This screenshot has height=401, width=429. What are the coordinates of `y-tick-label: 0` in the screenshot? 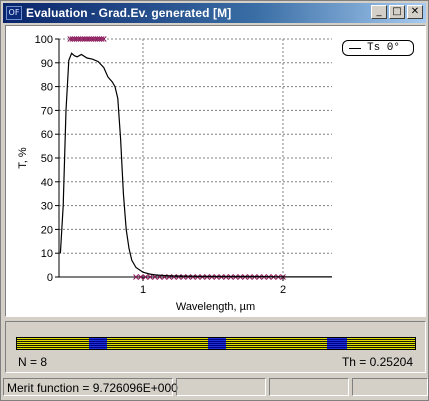 It's located at (50, 278).